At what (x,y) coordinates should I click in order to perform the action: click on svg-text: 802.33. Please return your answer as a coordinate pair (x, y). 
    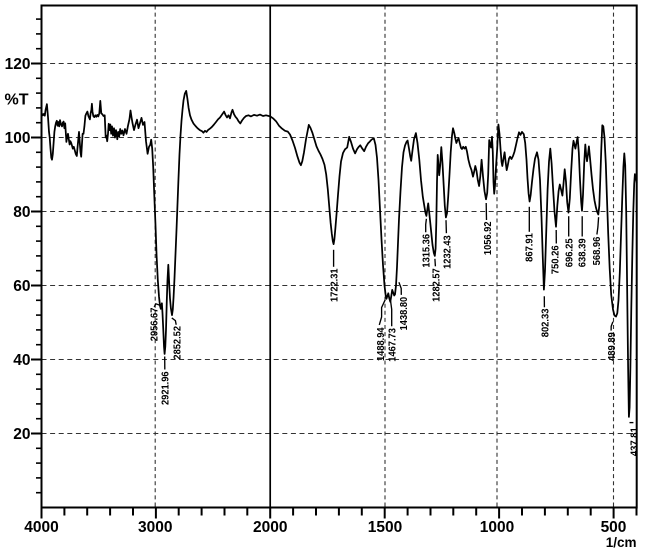
    Looking at the image, I should click on (545, 322).